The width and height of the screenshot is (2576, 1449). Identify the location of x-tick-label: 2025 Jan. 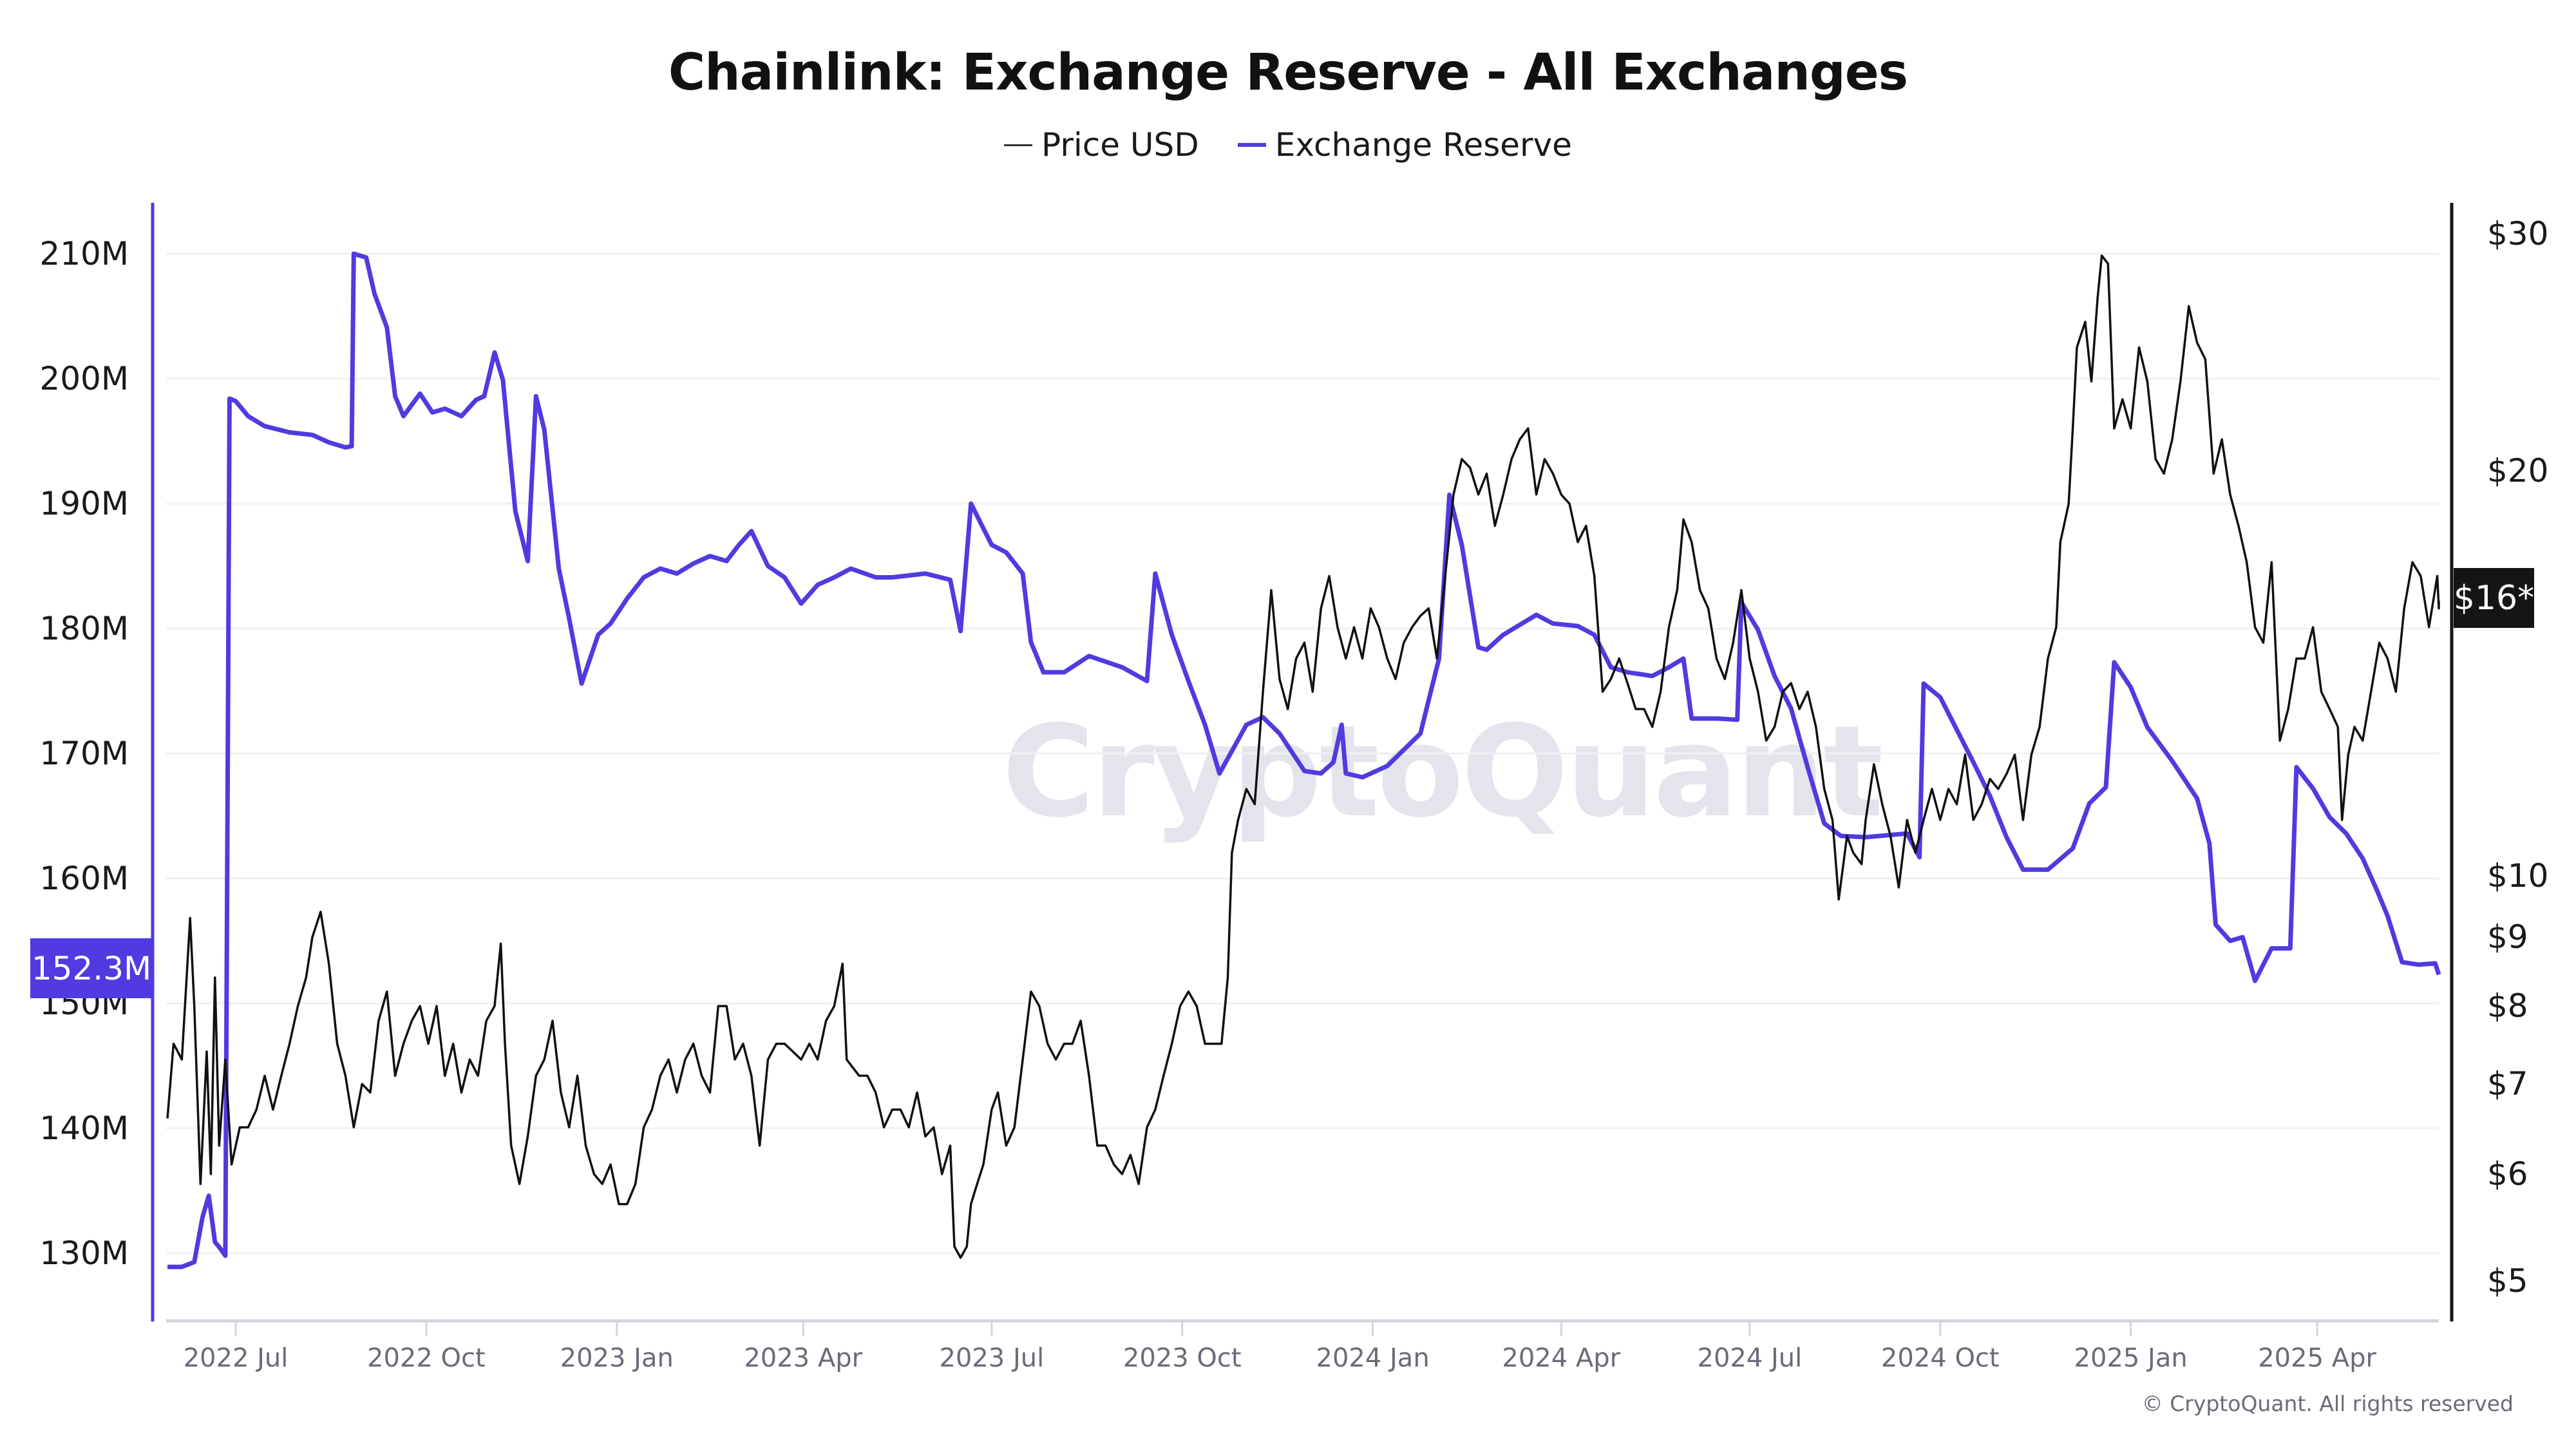
(2131, 1358).